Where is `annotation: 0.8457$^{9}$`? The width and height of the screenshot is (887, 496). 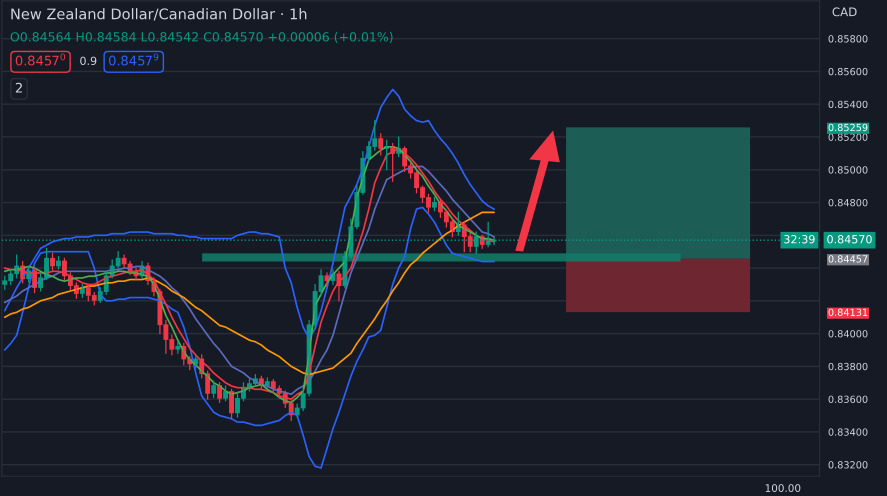 annotation: 0.8457$^{9}$ is located at coordinates (133, 59).